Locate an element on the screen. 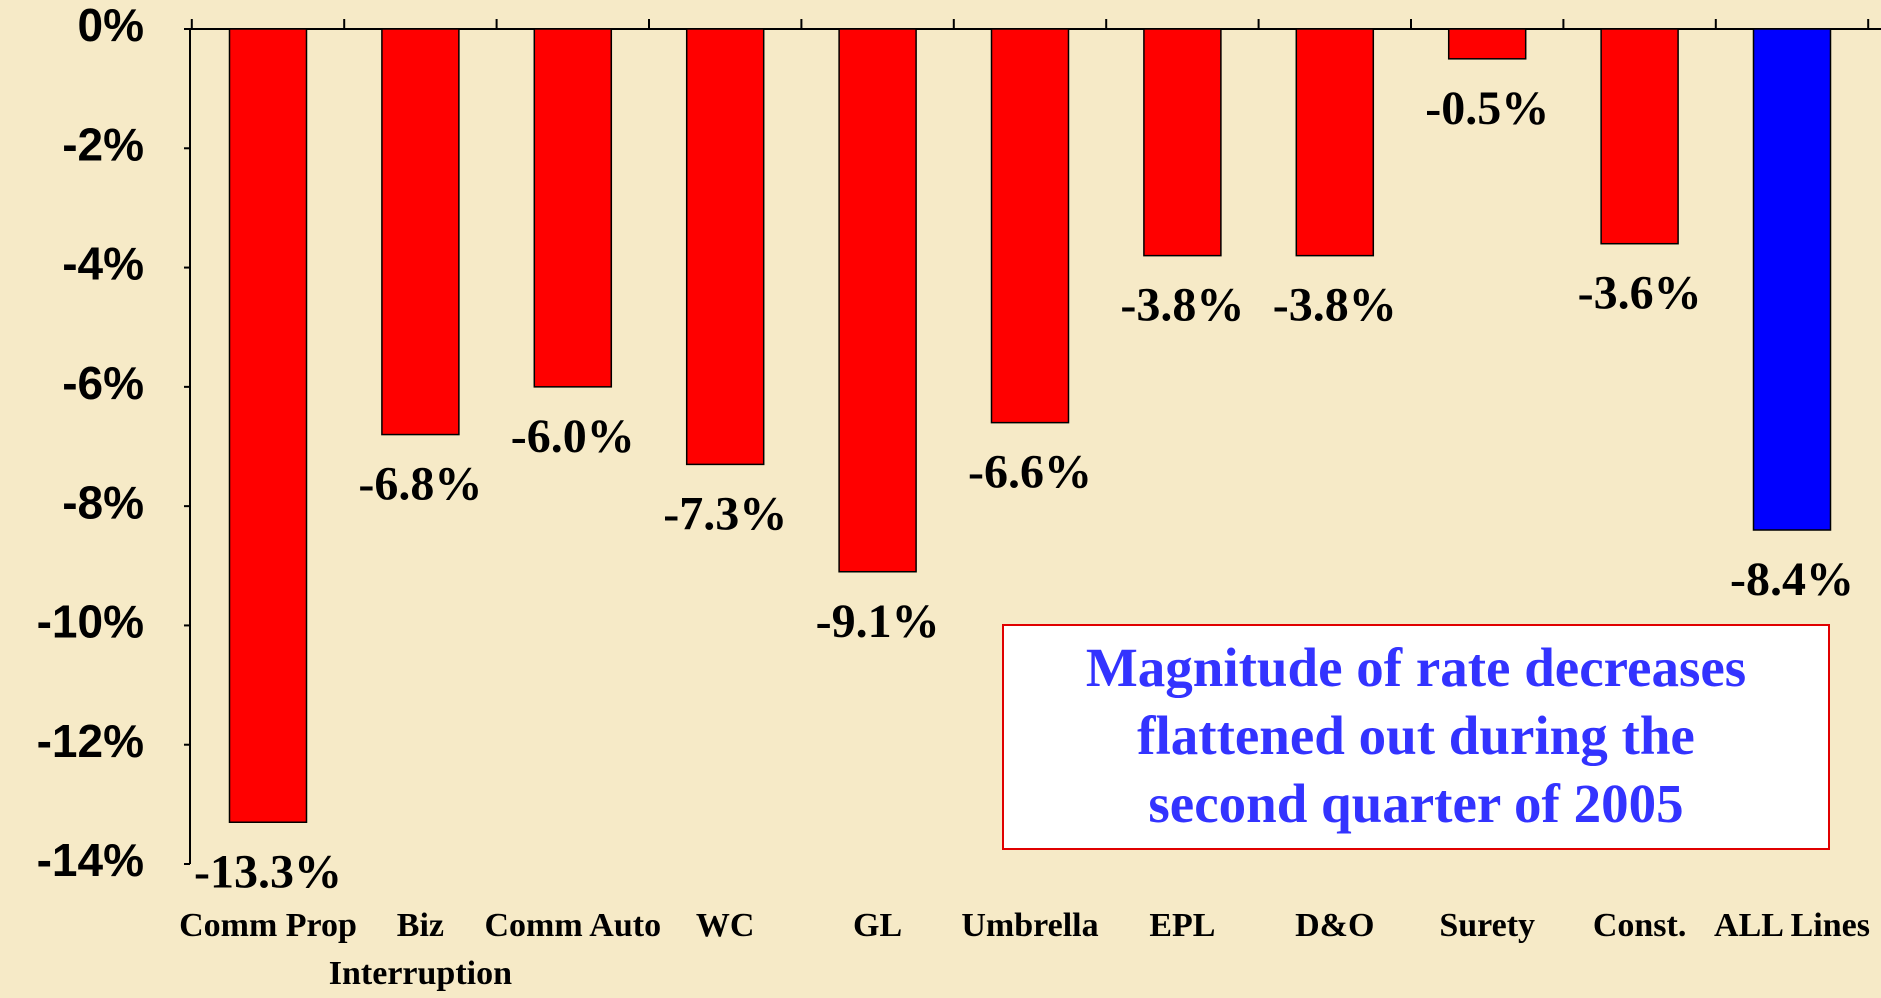 Image resolution: width=1881 pixels, height=998 pixels. y-tick-label: 0% is located at coordinates (111, 25).